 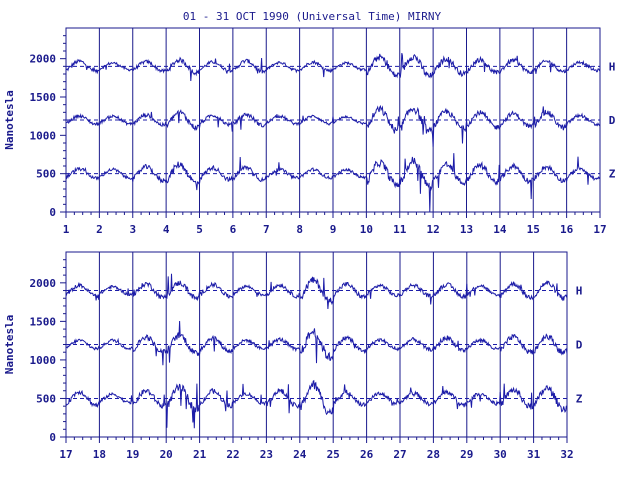 What do you see at coordinates (533, 229) in the screenshot?
I see `x-tick-label: 15` at bounding box center [533, 229].